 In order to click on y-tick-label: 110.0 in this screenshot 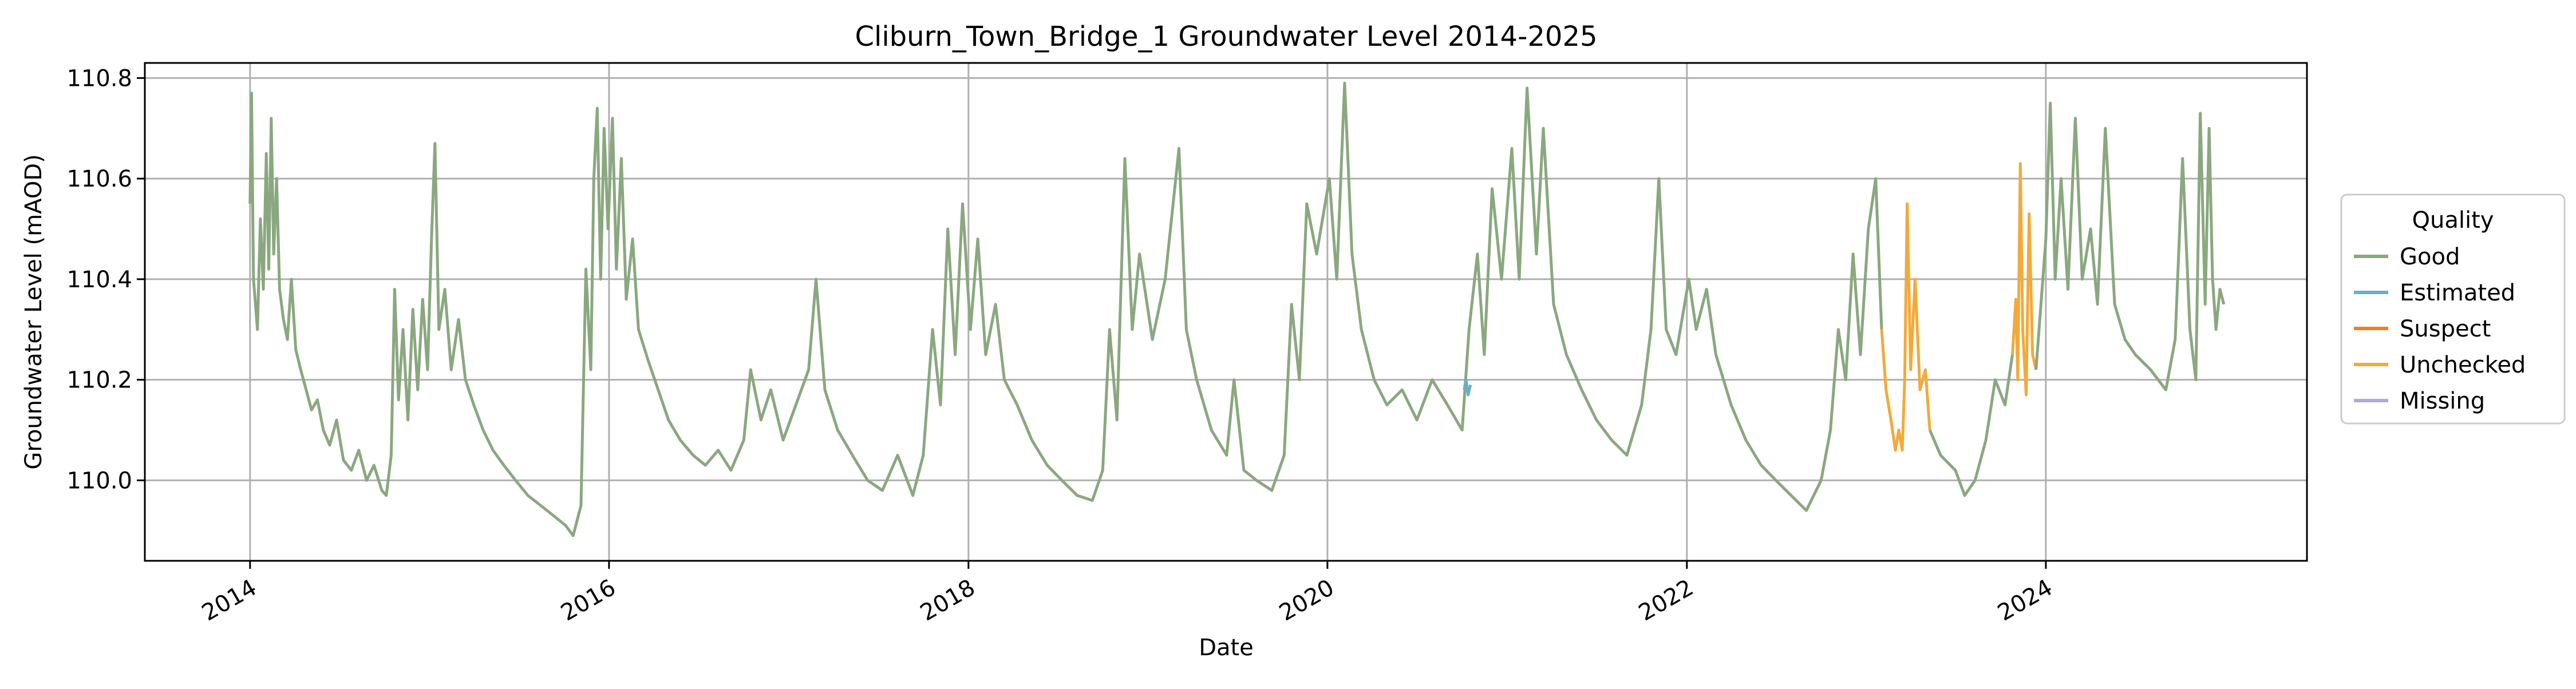, I will do `click(99, 481)`.